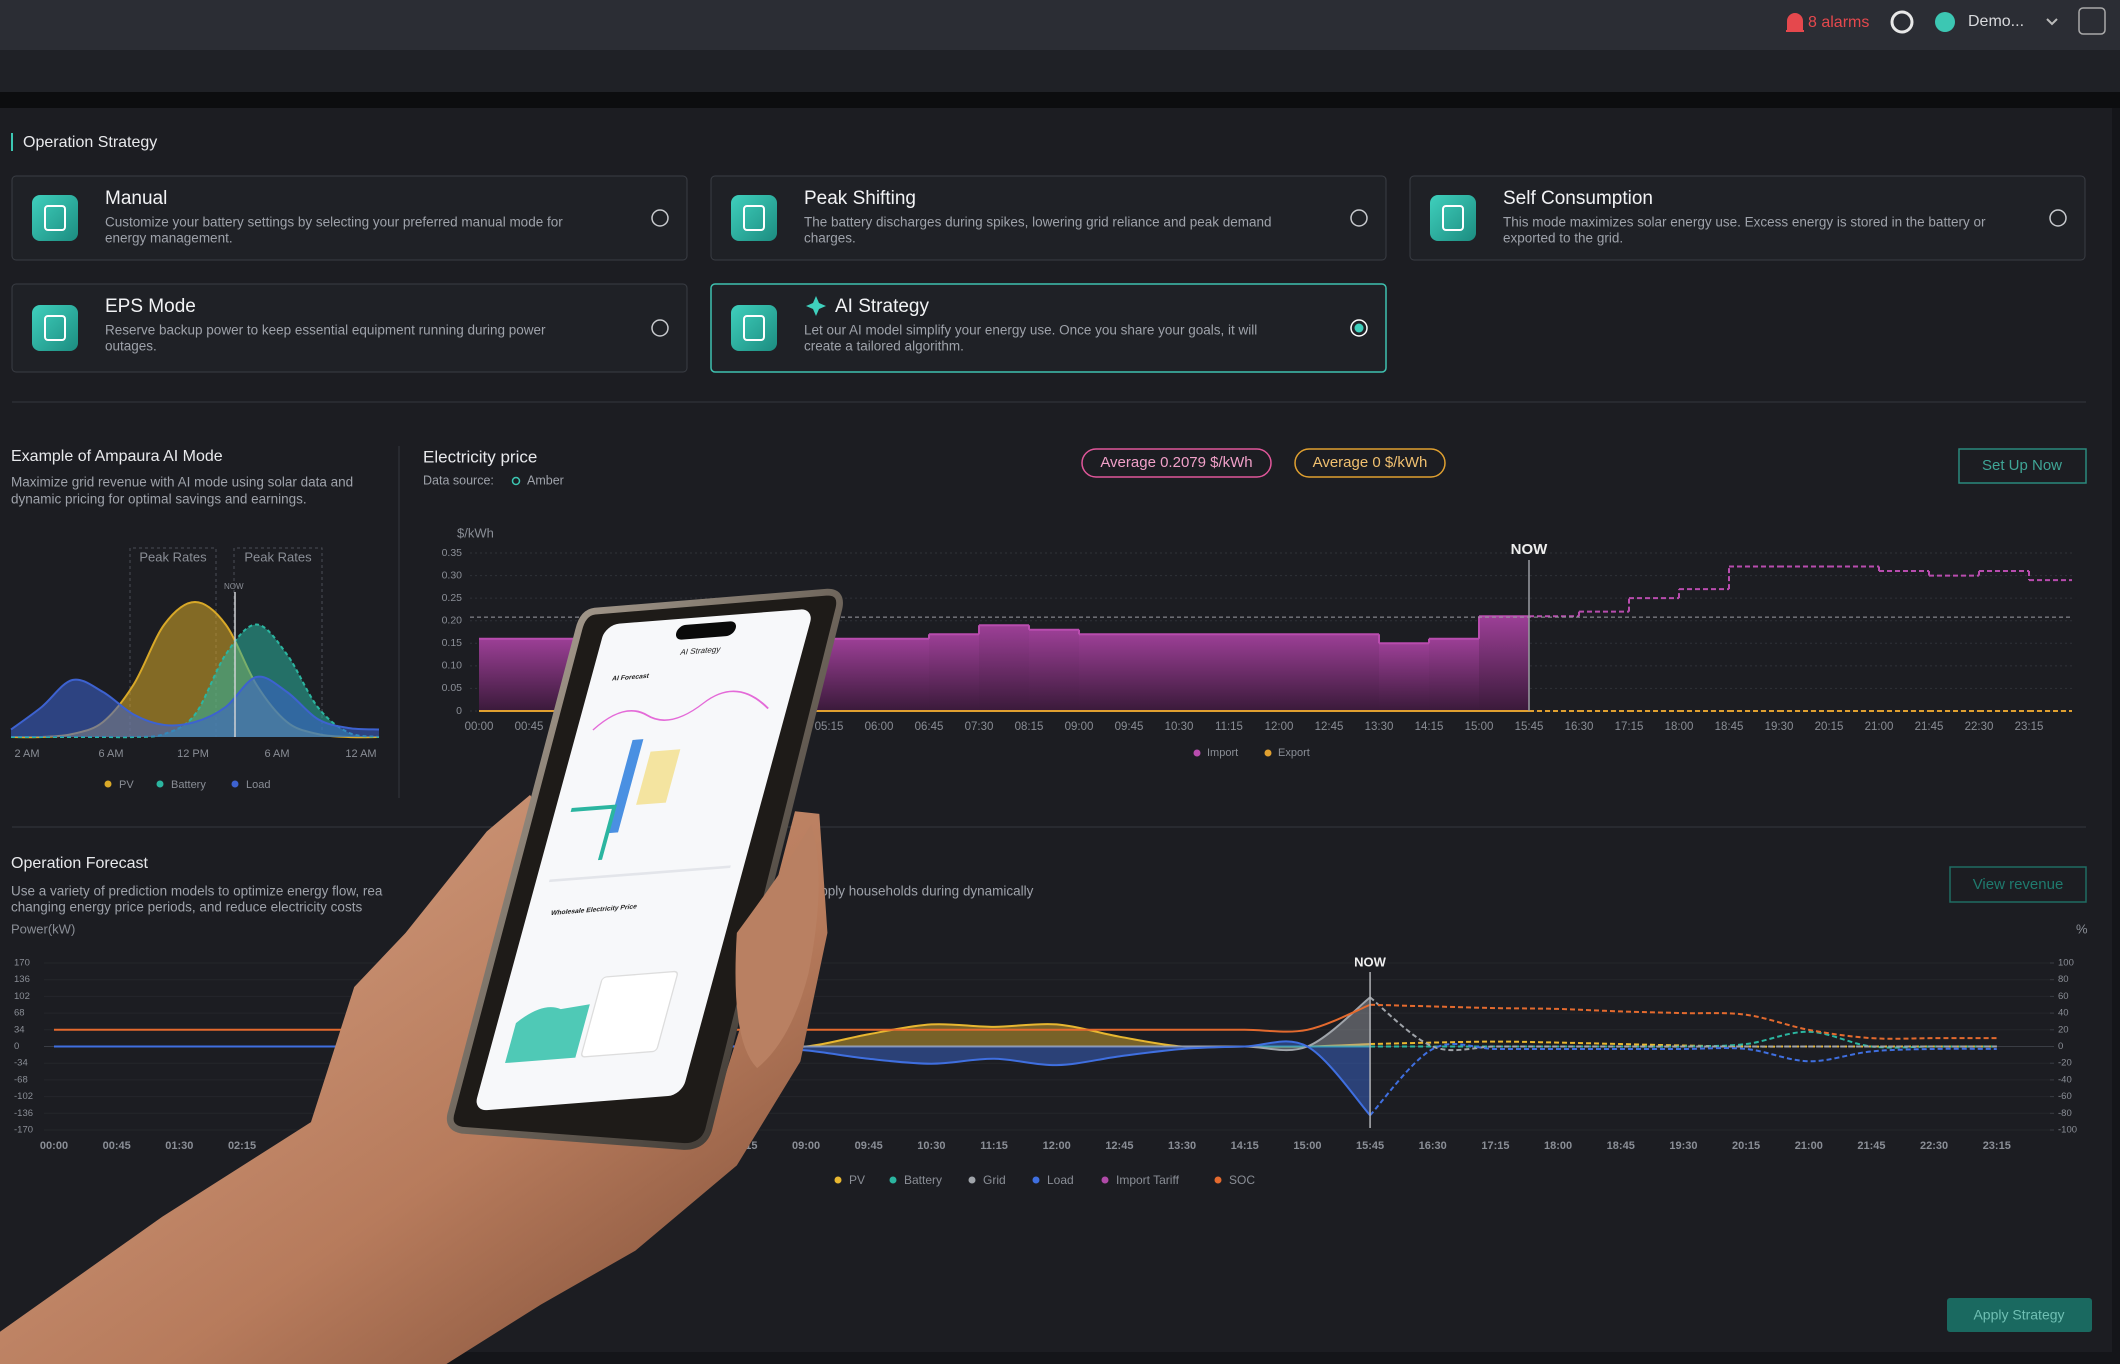  Describe the element at coordinates (22, 979) in the screenshot. I see `y-tick-label: 136` at that location.